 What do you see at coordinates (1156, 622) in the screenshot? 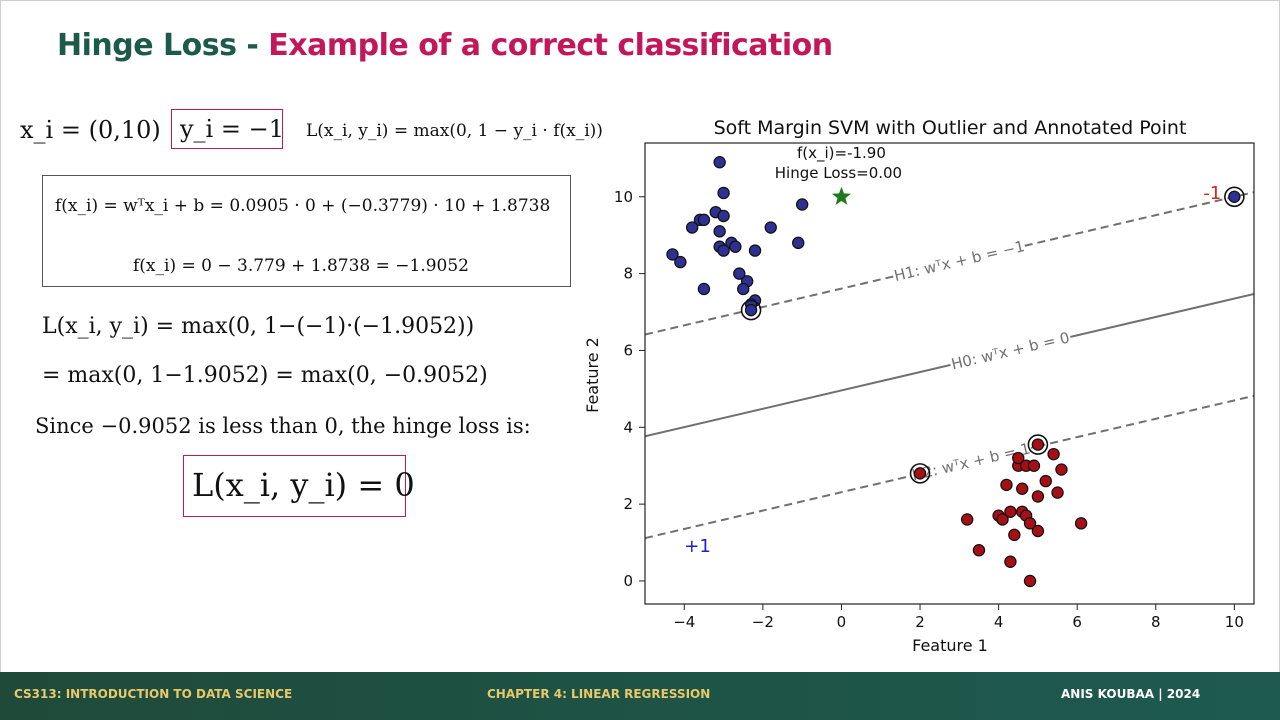
I see `x-tick-label: 8` at bounding box center [1156, 622].